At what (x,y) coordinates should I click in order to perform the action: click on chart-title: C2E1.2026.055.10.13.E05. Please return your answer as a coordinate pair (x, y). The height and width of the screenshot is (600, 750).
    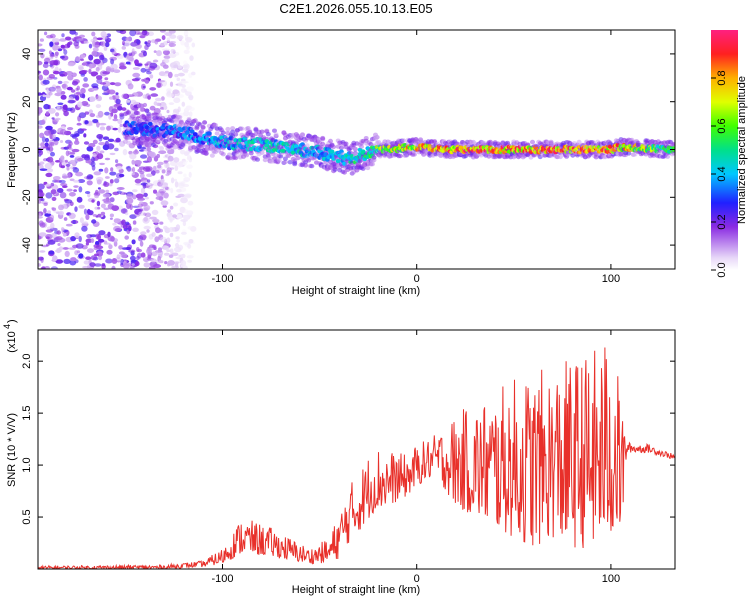
    Looking at the image, I should click on (355, 8).